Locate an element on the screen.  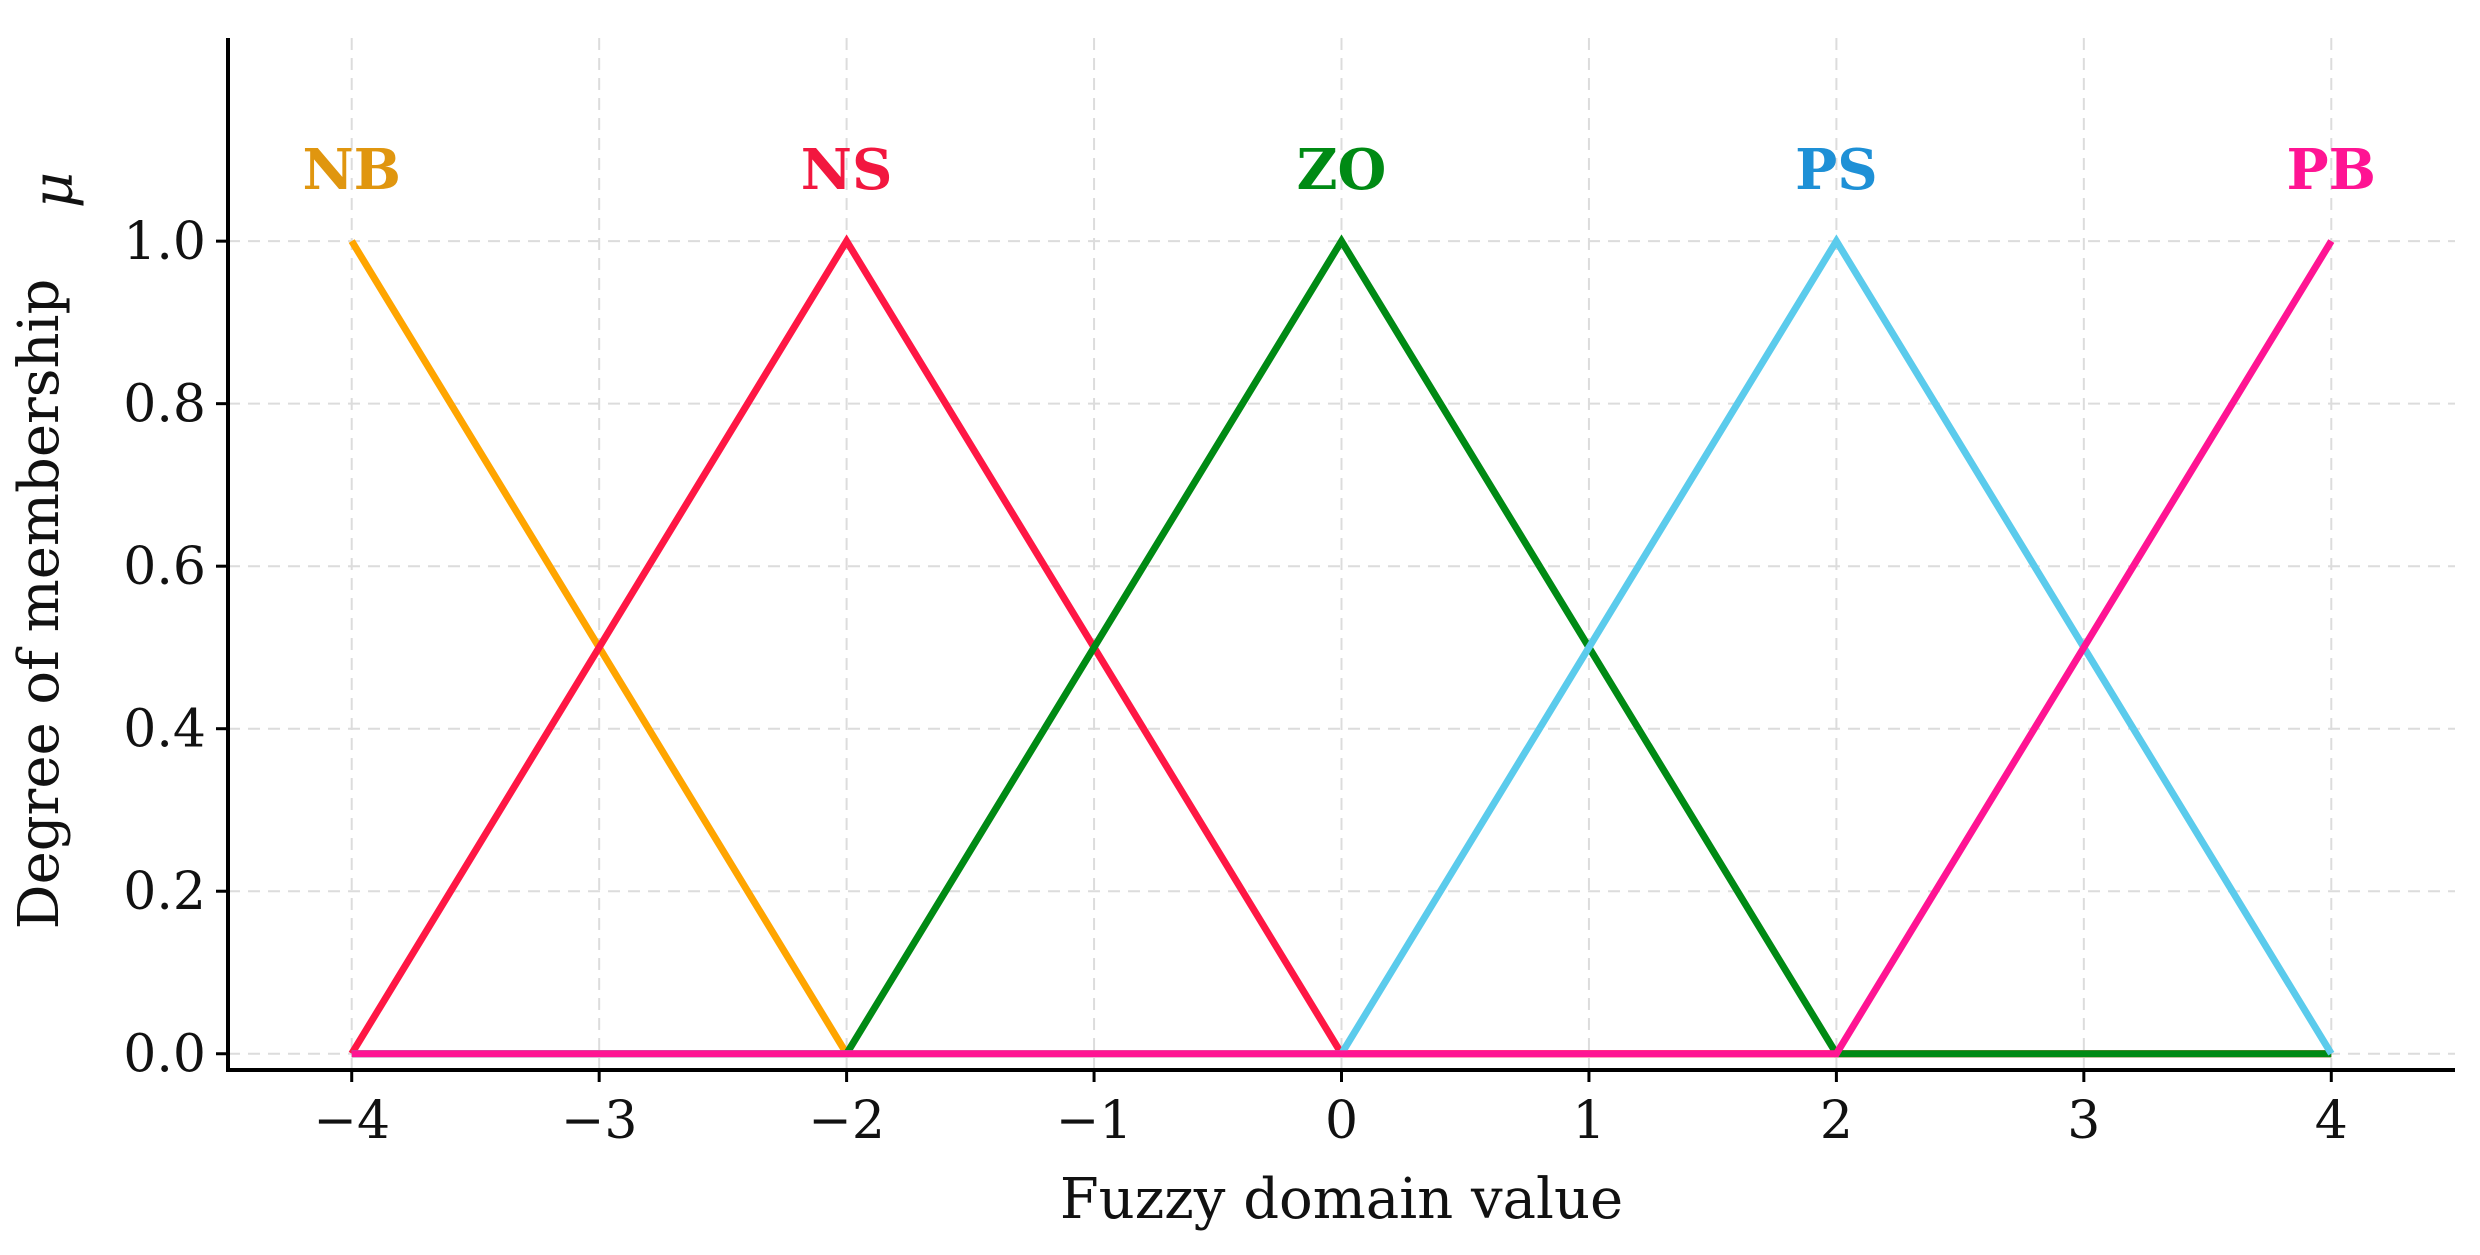
x-tick-label: 2 is located at coordinates (1836, 1121).